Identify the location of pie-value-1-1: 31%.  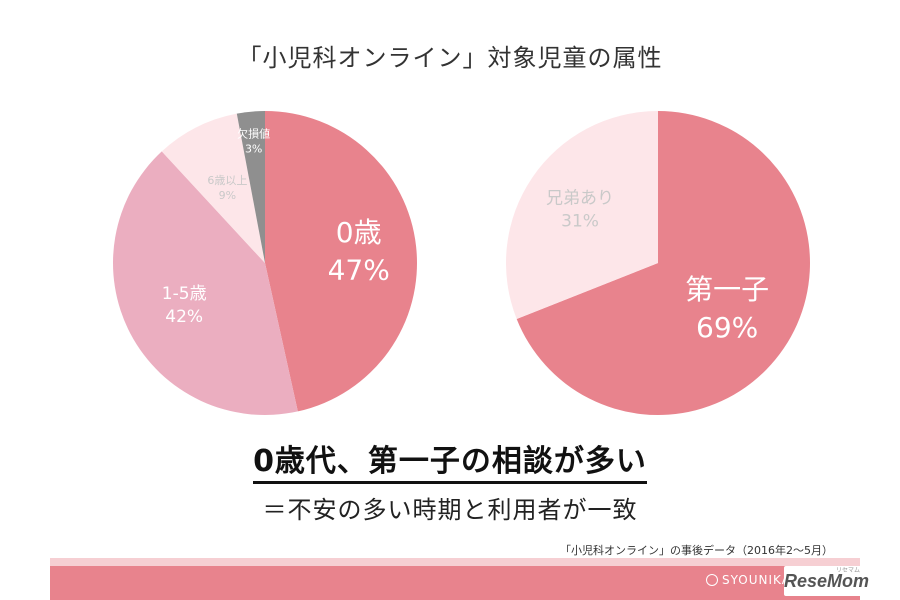
(580, 222).